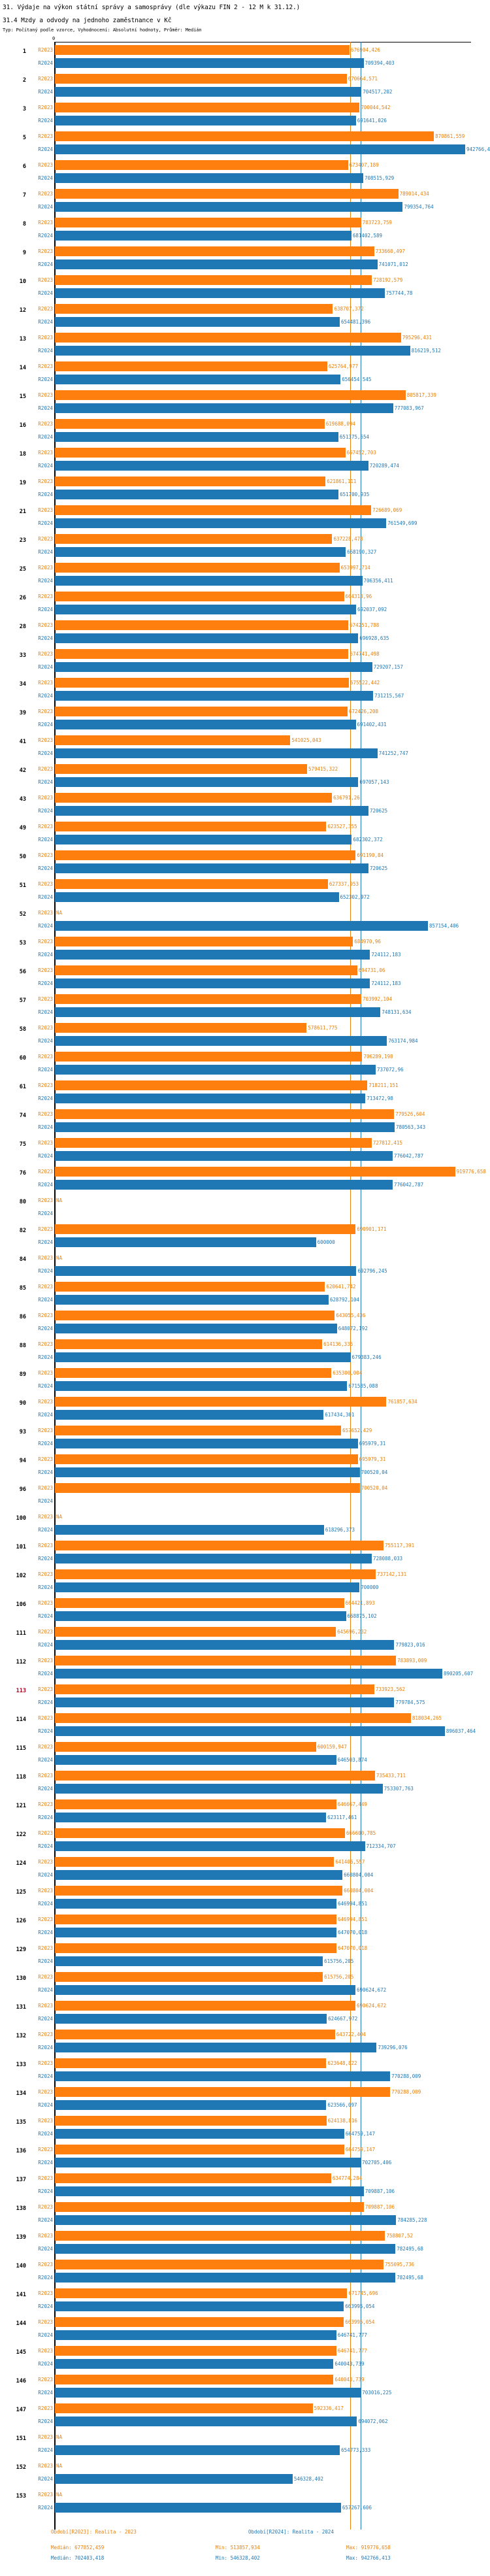 Image resolution: width=490 pixels, height=2576 pixels. Describe the element at coordinates (245, 1179) in the screenshot. I see `bar-group: 76 R2023 919776,658 R2024 776042,787` at that location.